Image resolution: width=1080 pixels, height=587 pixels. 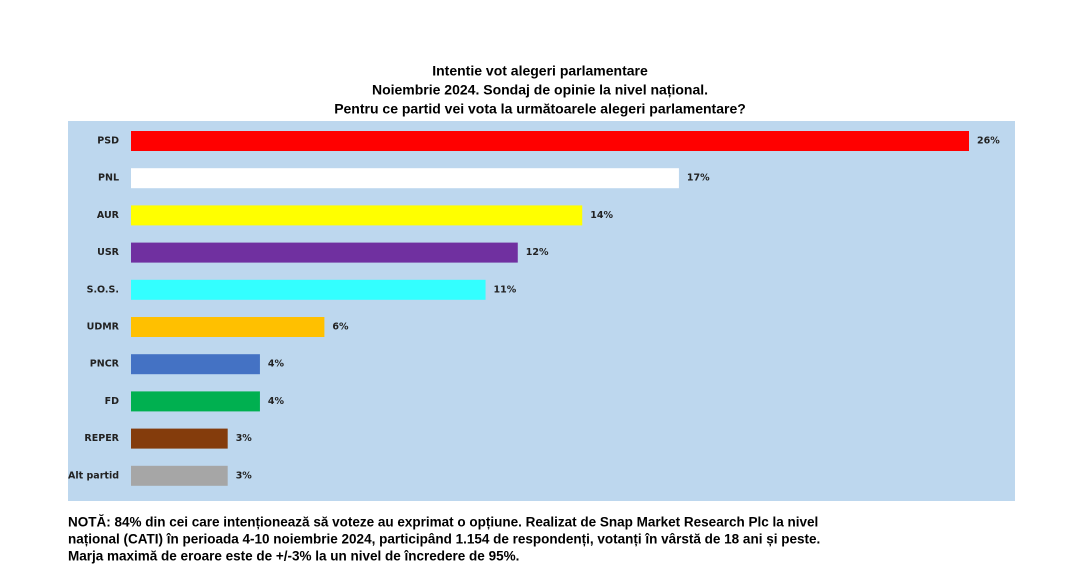 What do you see at coordinates (108, 141) in the screenshot?
I see `category-label: PSD` at bounding box center [108, 141].